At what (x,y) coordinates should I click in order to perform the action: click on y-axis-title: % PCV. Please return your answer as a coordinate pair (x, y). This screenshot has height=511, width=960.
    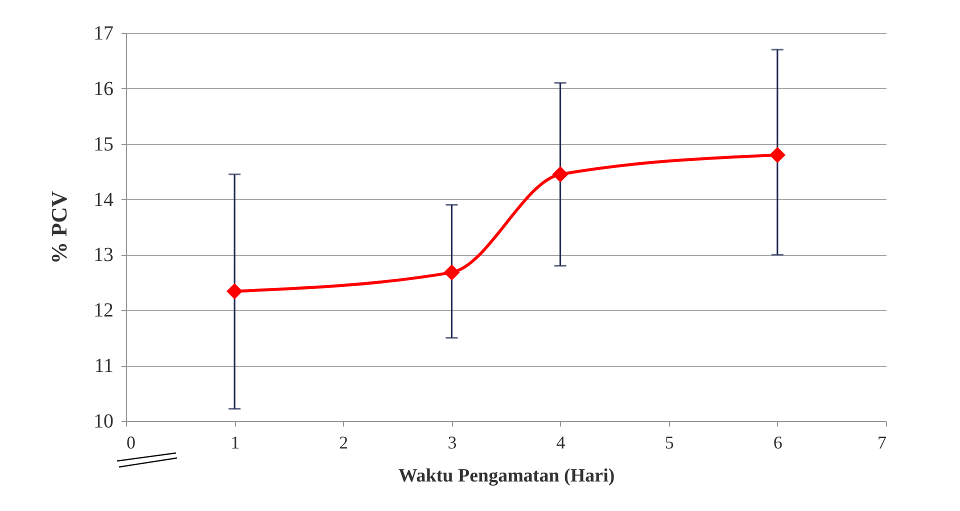
    Looking at the image, I should click on (59, 227).